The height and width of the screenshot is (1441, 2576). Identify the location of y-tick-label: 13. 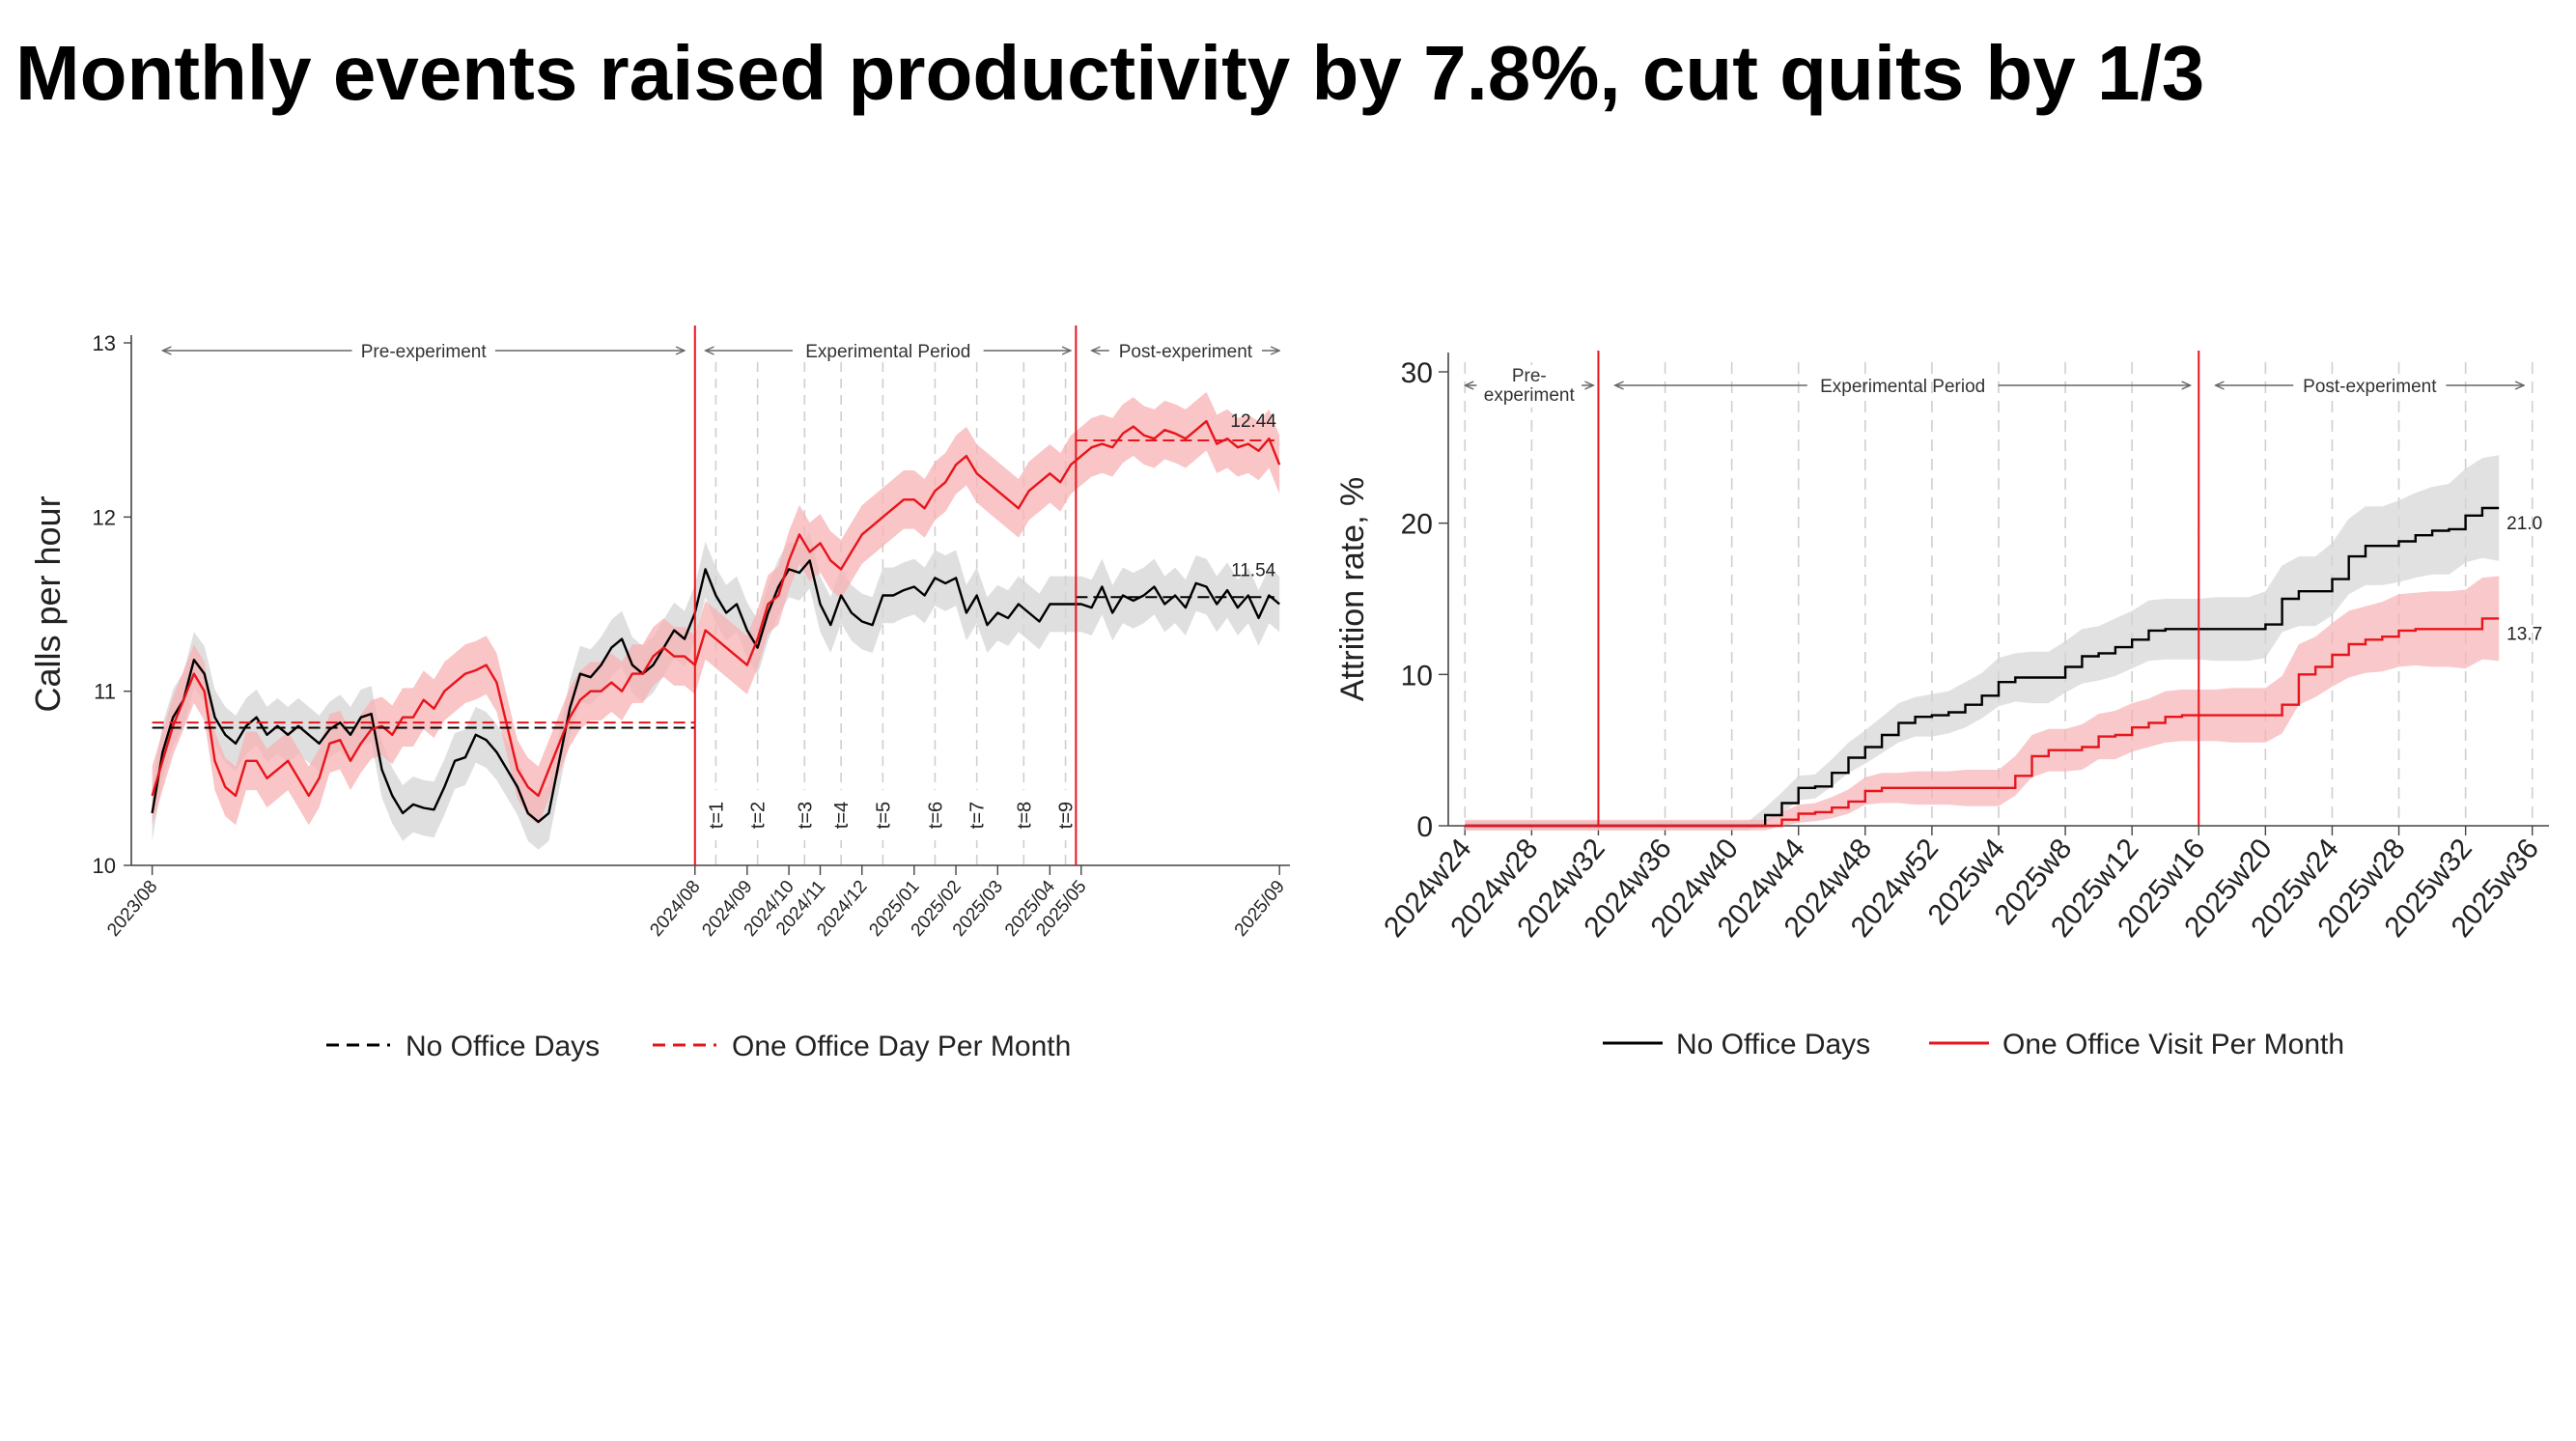
(105, 343).